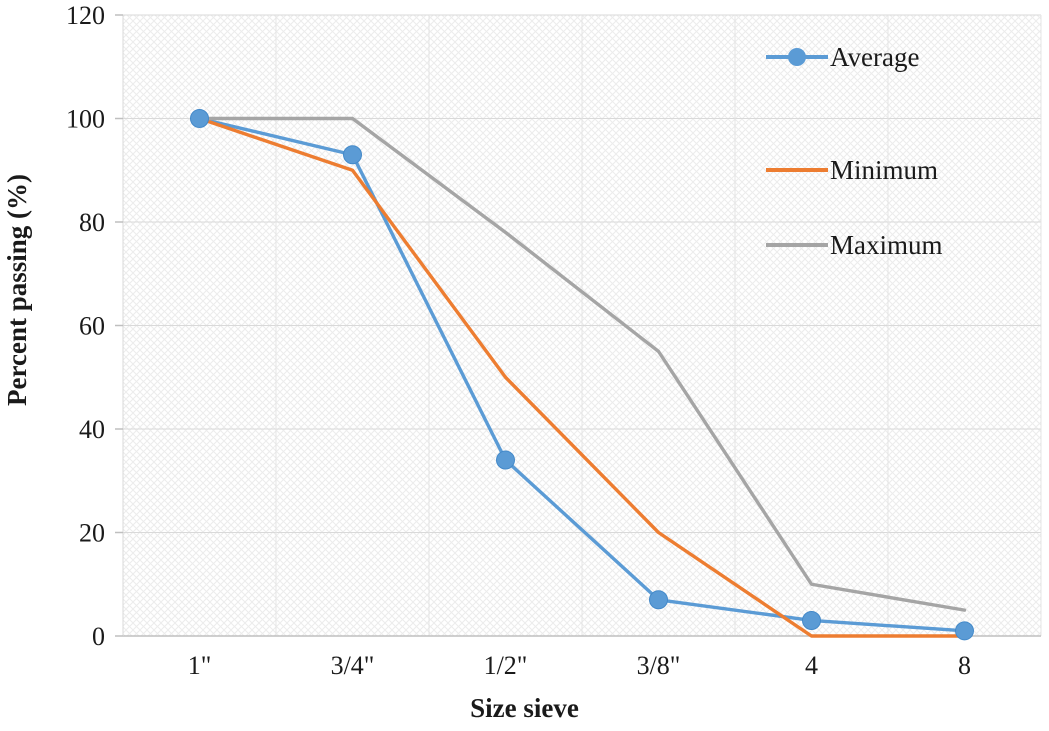 The image size is (1049, 731). What do you see at coordinates (811, 665) in the screenshot?
I see `x-tick-label: 4` at bounding box center [811, 665].